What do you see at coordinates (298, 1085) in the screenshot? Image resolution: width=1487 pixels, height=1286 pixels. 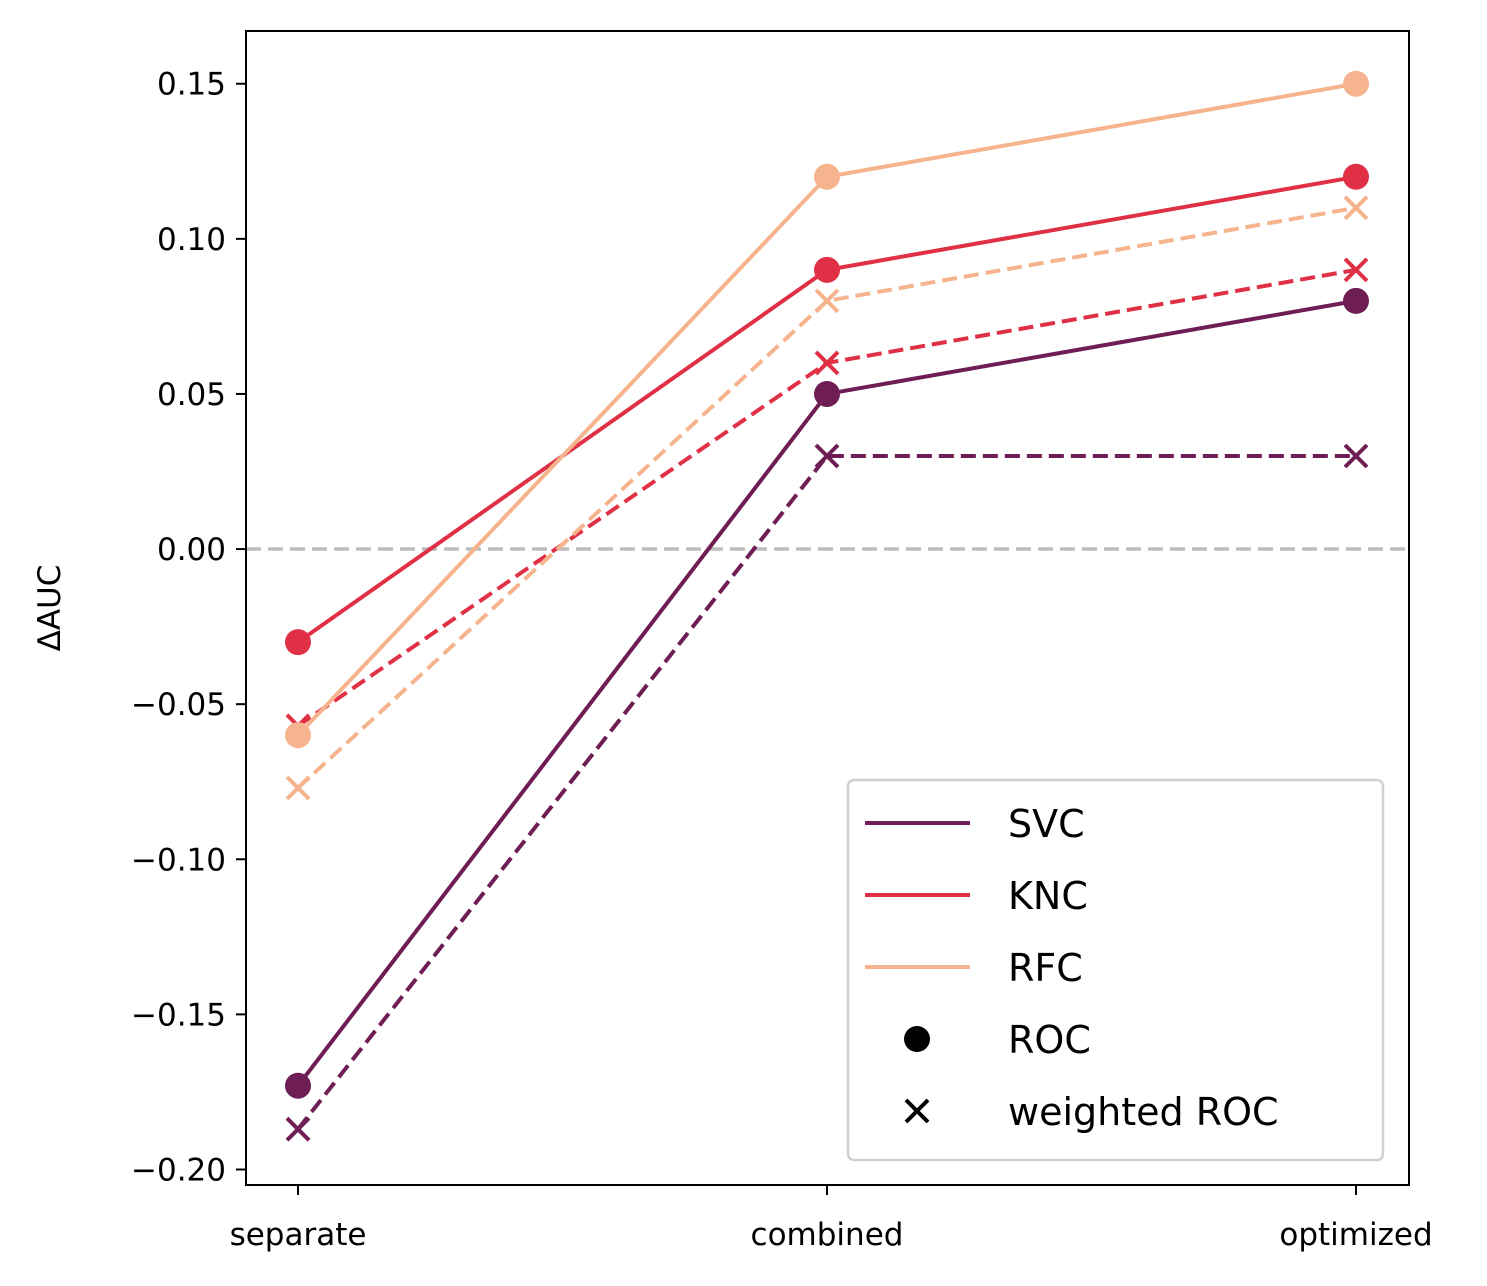 I see `point-svc-roc-separate` at bounding box center [298, 1085].